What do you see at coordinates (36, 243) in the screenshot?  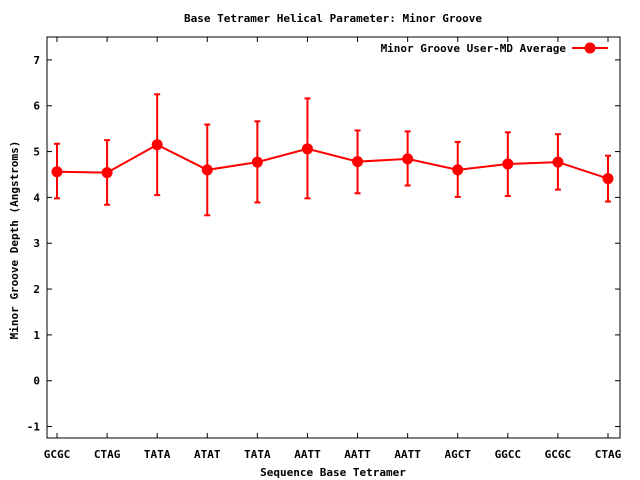 I see `y-tick-label: 3` at bounding box center [36, 243].